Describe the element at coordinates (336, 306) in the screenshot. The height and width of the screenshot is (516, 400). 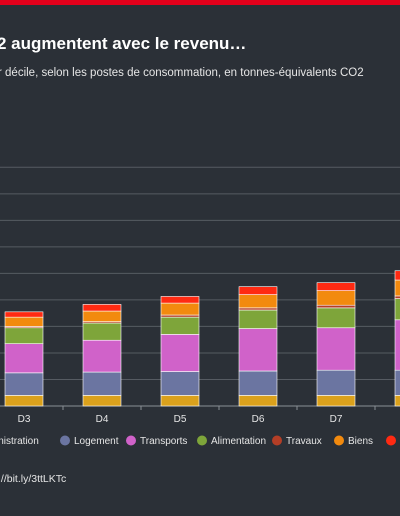
I see `bar-segment-travaux-d7` at that location.